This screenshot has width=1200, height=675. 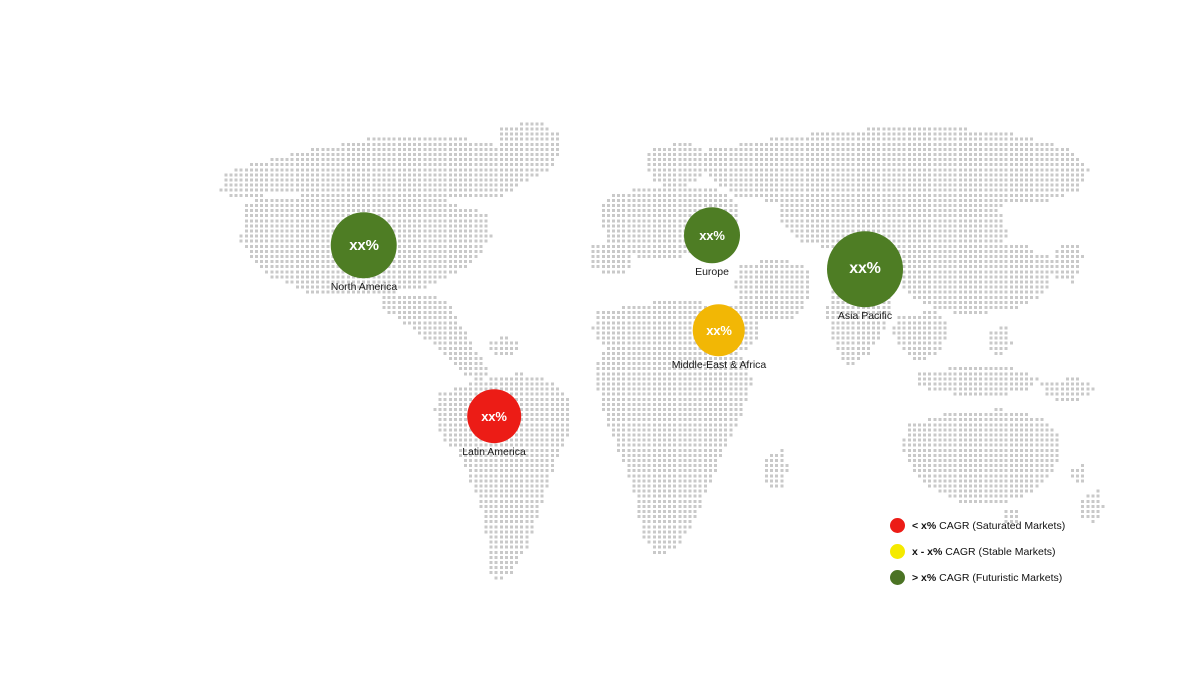 I want to click on region-middle-east-africa: xx% Middle-East & Africa, so click(x=719, y=338).